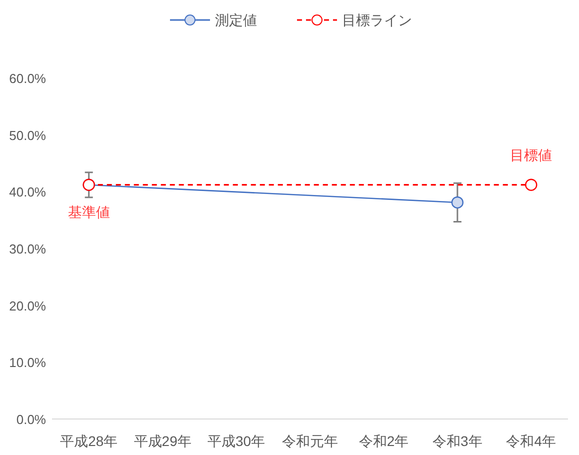  I want to click on x-tick-label: 令和4年, so click(531, 441).